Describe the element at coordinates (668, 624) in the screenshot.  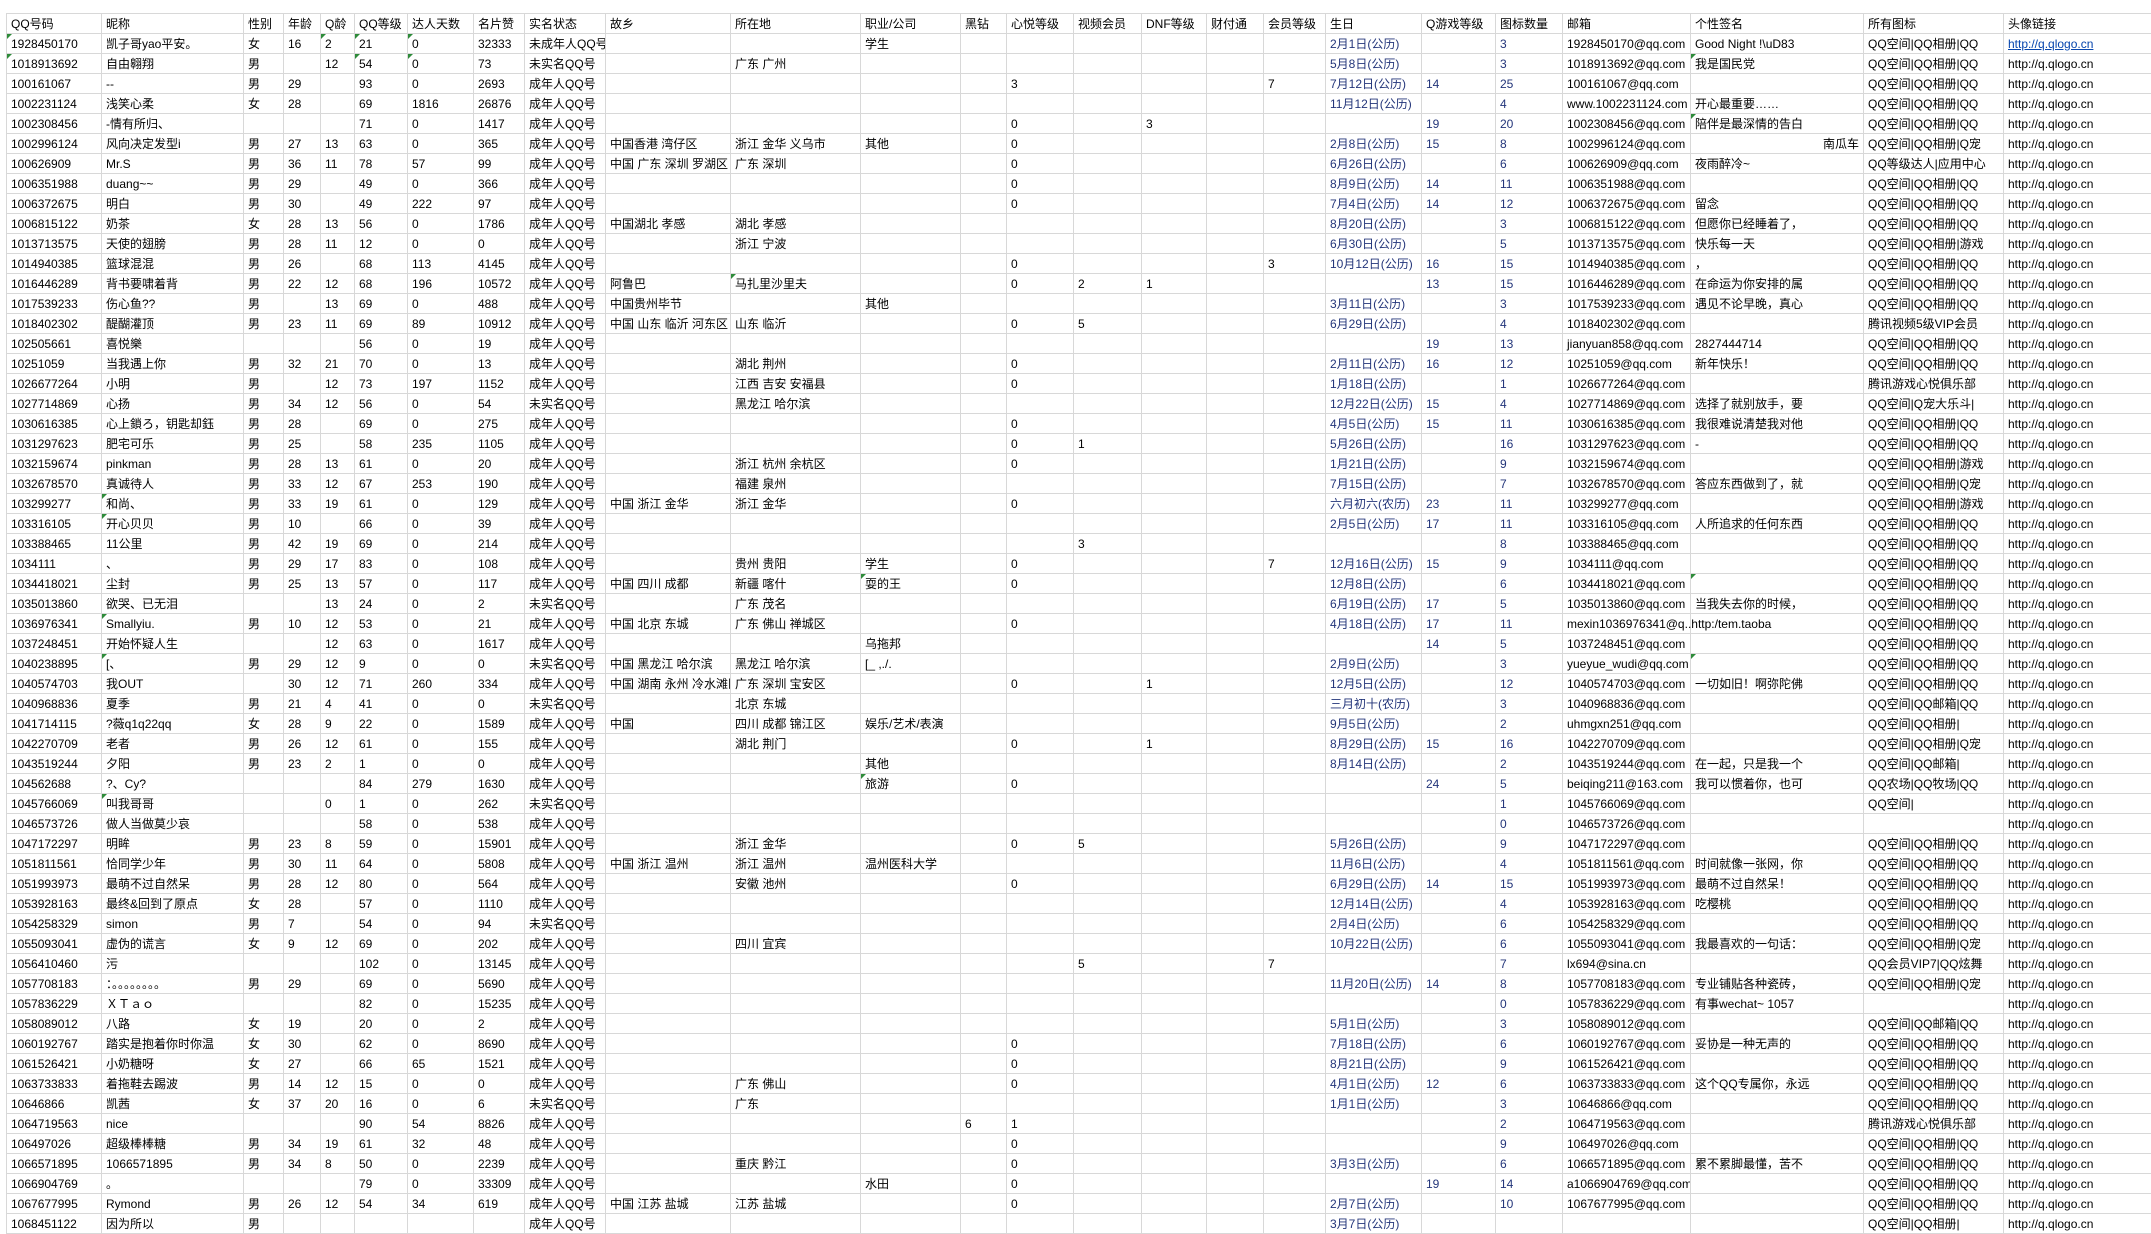
I see `hometown-cell: 中国 北京 东城` at that location.